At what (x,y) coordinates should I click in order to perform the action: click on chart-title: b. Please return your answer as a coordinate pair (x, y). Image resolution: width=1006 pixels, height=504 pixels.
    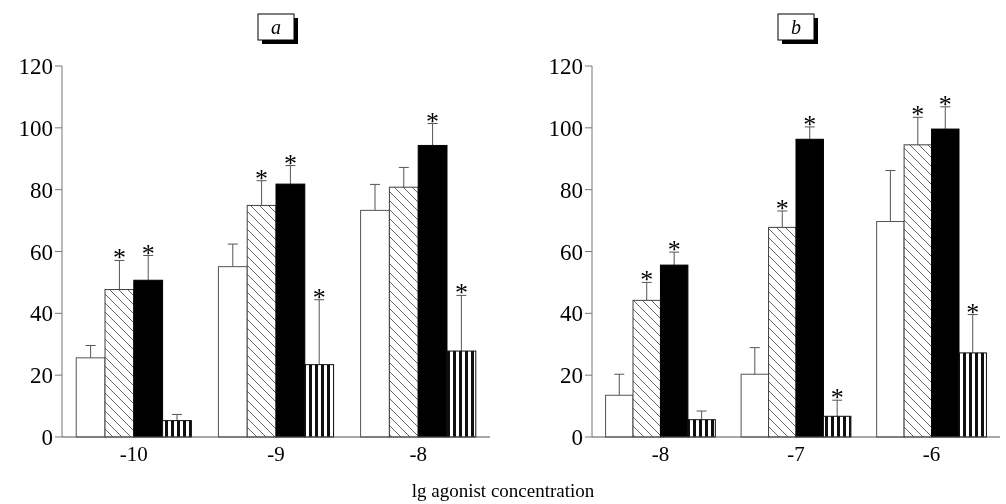
    Looking at the image, I should click on (796, 27).